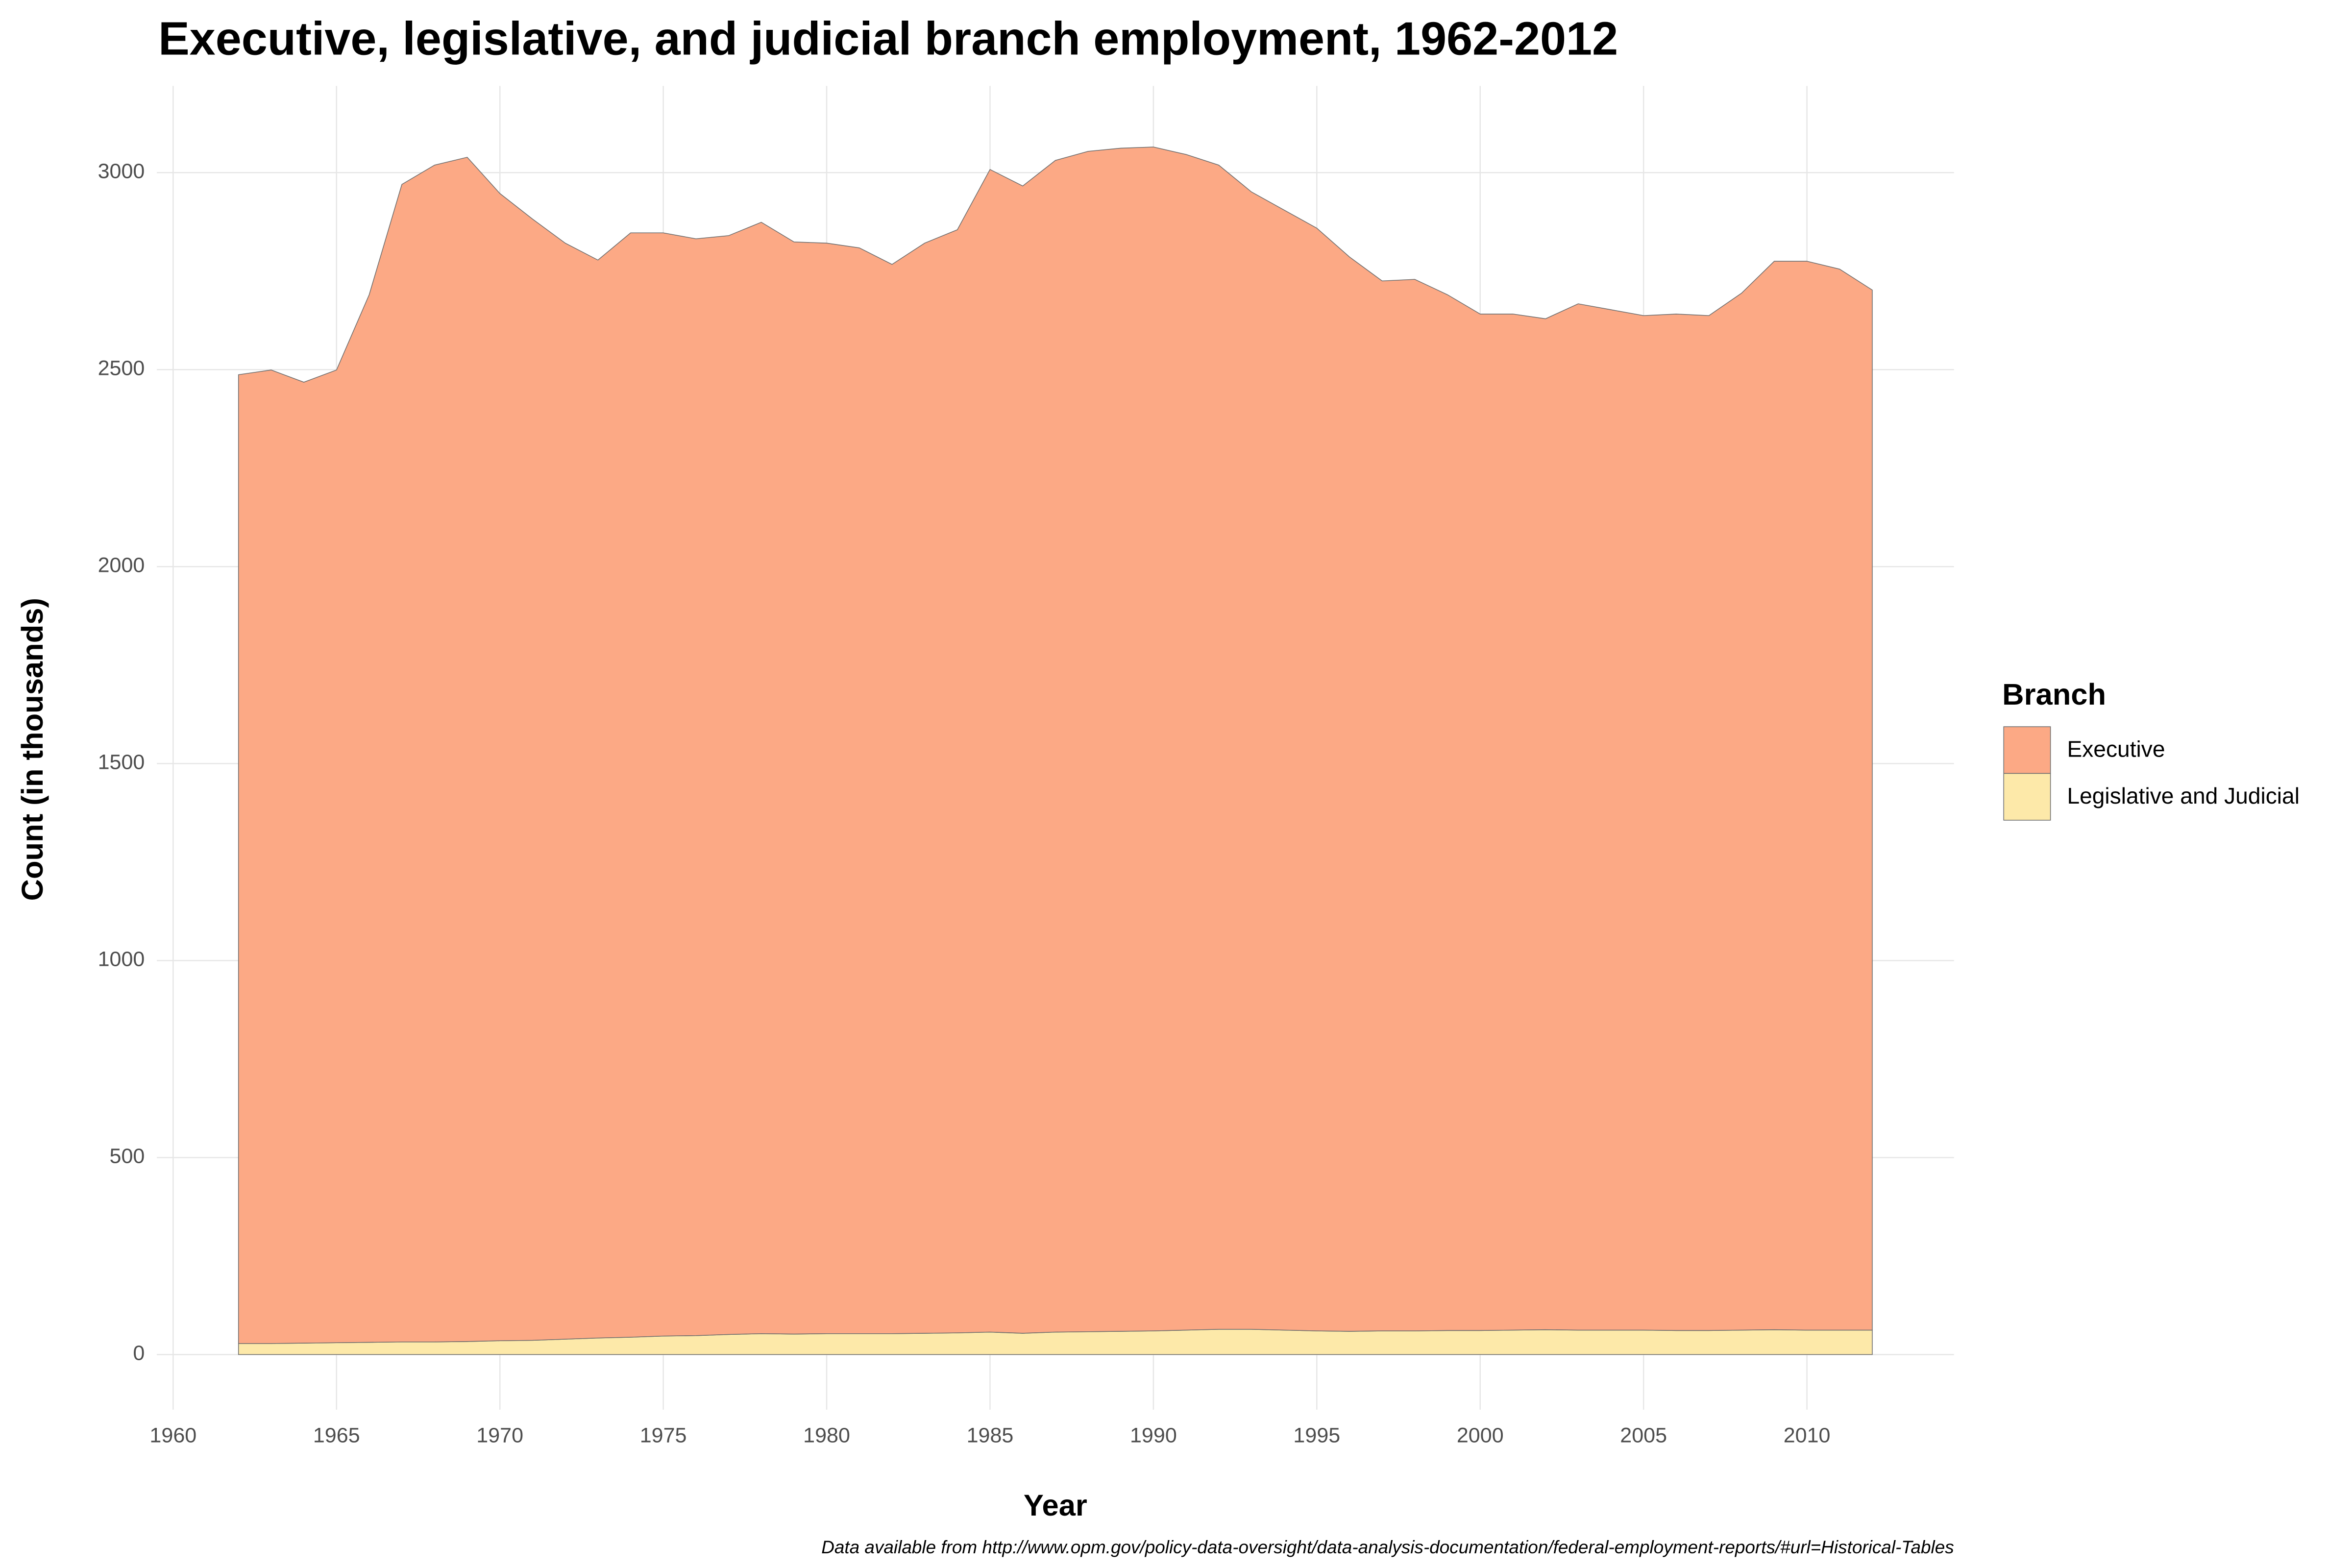 This screenshot has height=1568, width=2352. What do you see at coordinates (1643, 1435) in the screenshot?
I see `x-tick-label: 2005` at bounding box center [1643, 1435].